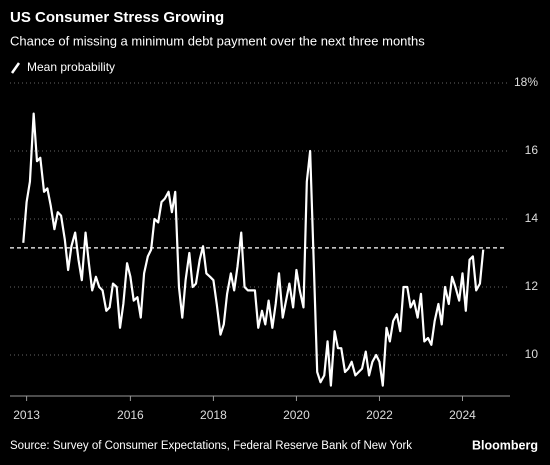 Image resolution: width=550 pixels, height=465 pixels. What do you see at coordinates (526, 82) in the screenshot?
I see `y-tick-label: 18%` at bounding box center [526, 82].